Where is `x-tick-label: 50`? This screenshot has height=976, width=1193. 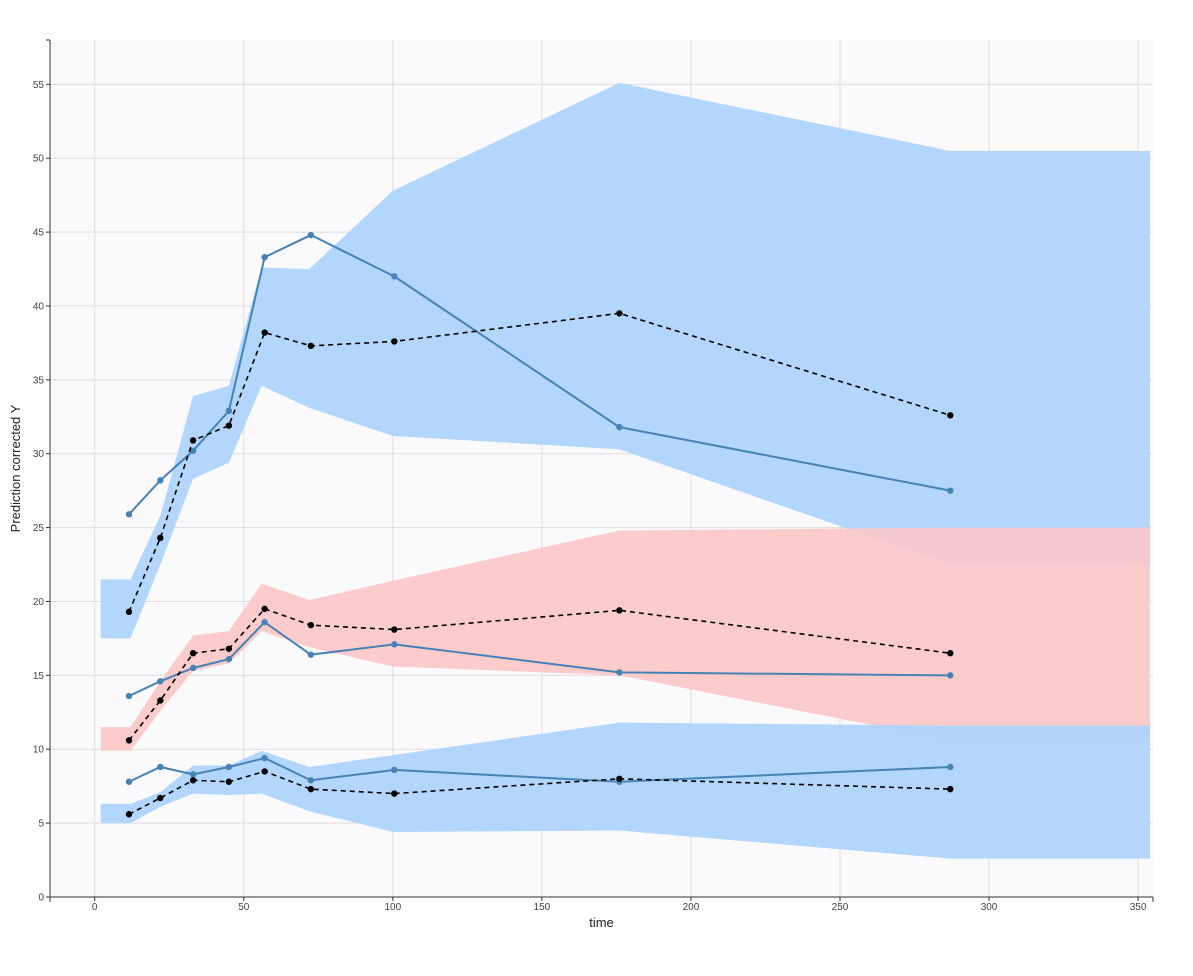 x-tick-label: 50 is located at coordinates (244, 907).